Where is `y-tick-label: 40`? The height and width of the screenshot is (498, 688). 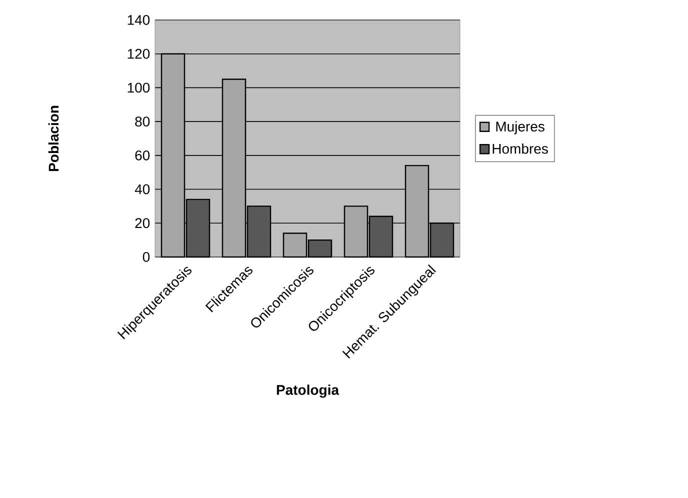
y-tick-label: 40 is located at coordinates (142, 189).